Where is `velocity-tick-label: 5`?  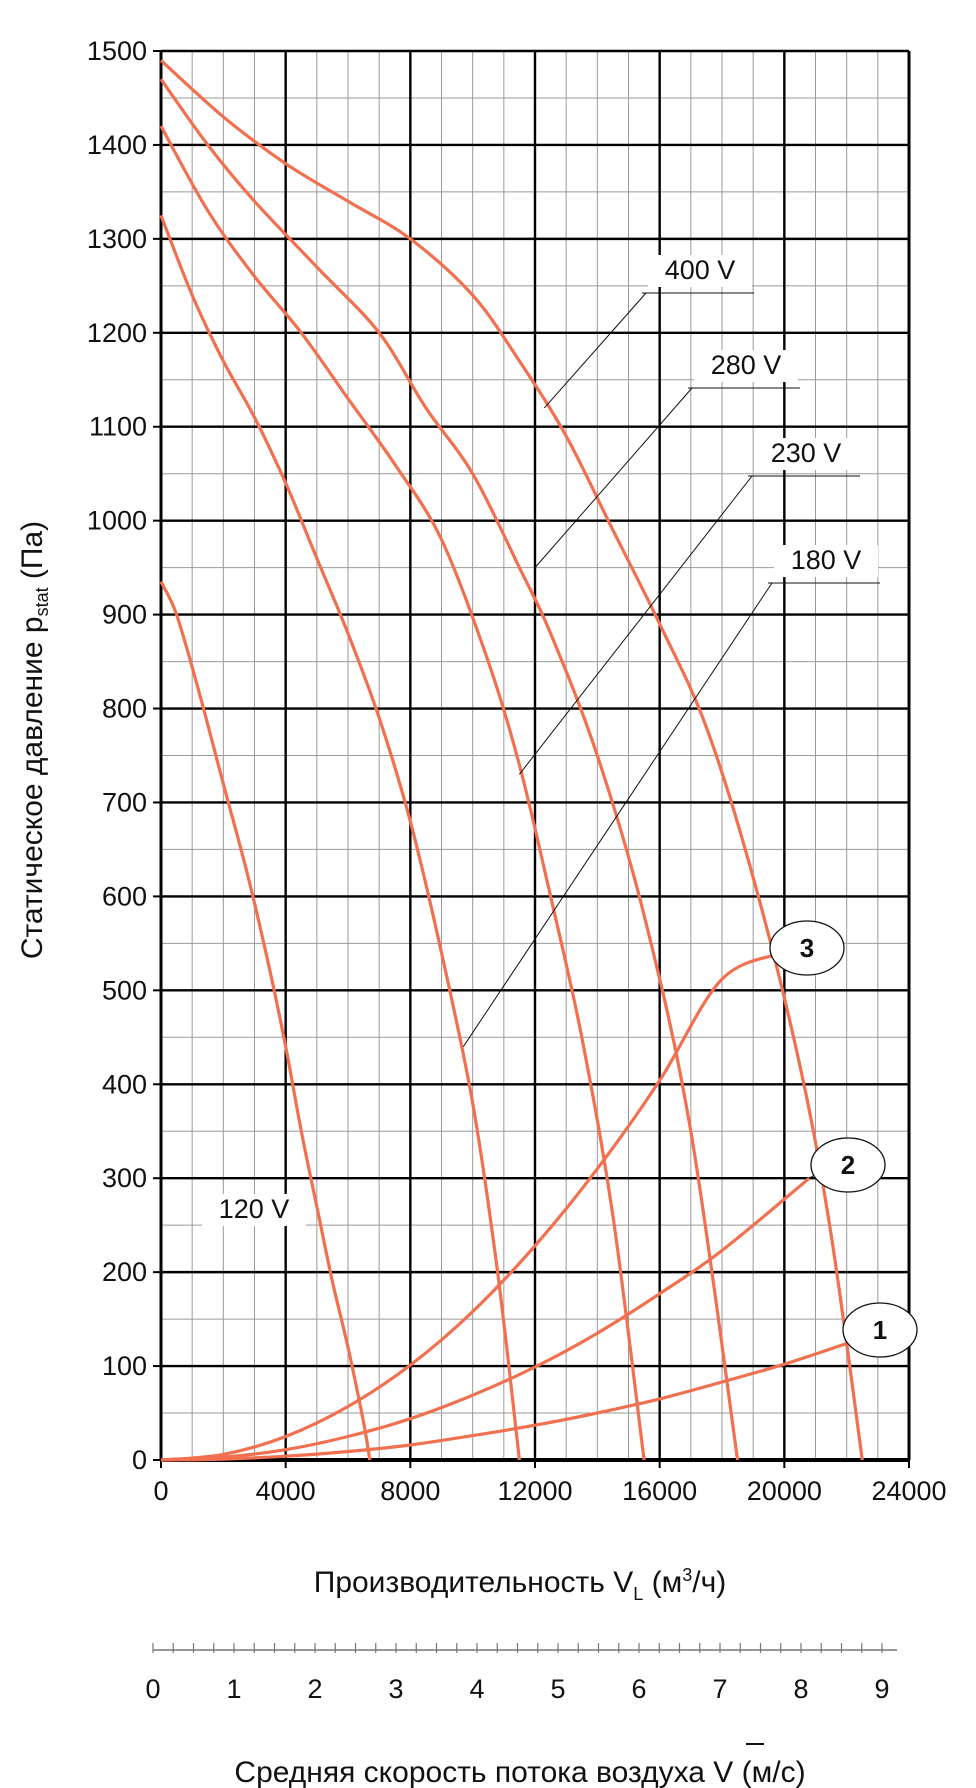 velocity-tick-label: 5 is located at coordinates (557, 1689).